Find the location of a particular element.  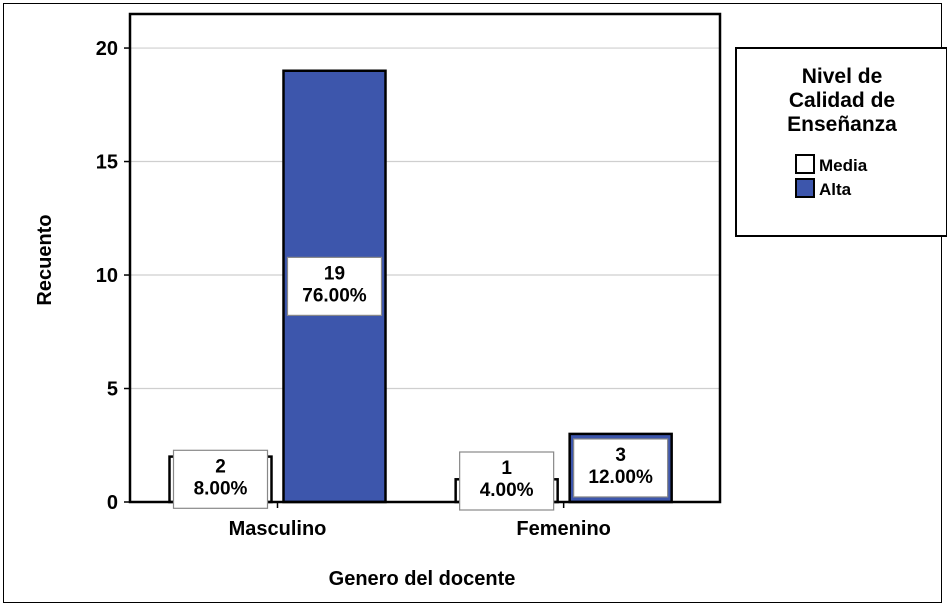

data-label-percent: 8.00% is located at coordinates (221, 488).